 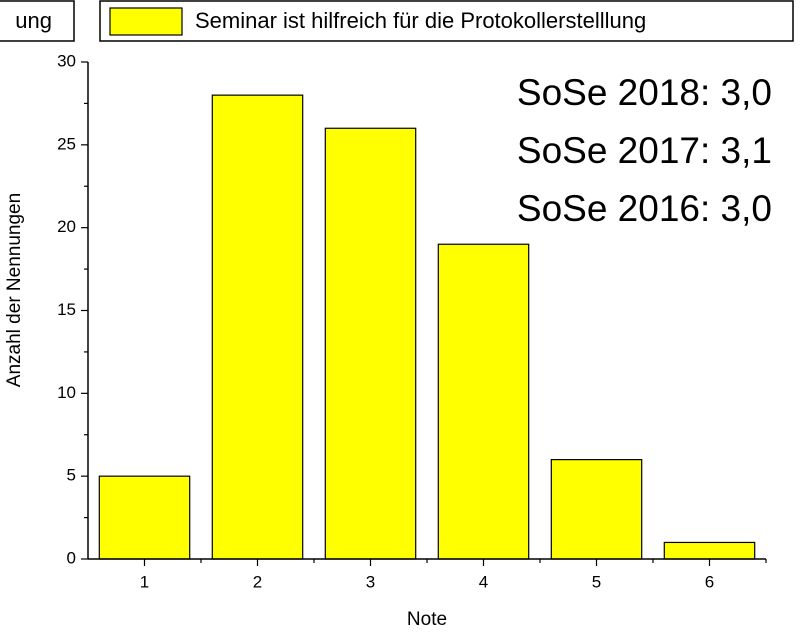 I want to click on x-tick-label: 2, so click(x=257, y=581).